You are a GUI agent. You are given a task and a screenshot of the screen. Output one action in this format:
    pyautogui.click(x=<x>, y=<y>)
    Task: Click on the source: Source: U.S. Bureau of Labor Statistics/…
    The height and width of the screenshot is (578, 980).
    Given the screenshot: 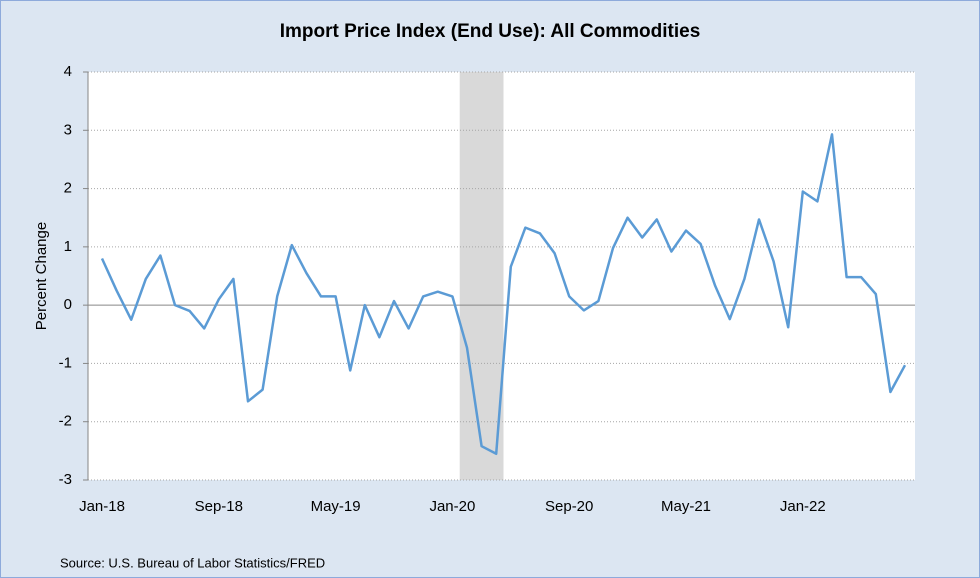 What is the action you would take?
    pyautogui.click(x=192, y=562)
    